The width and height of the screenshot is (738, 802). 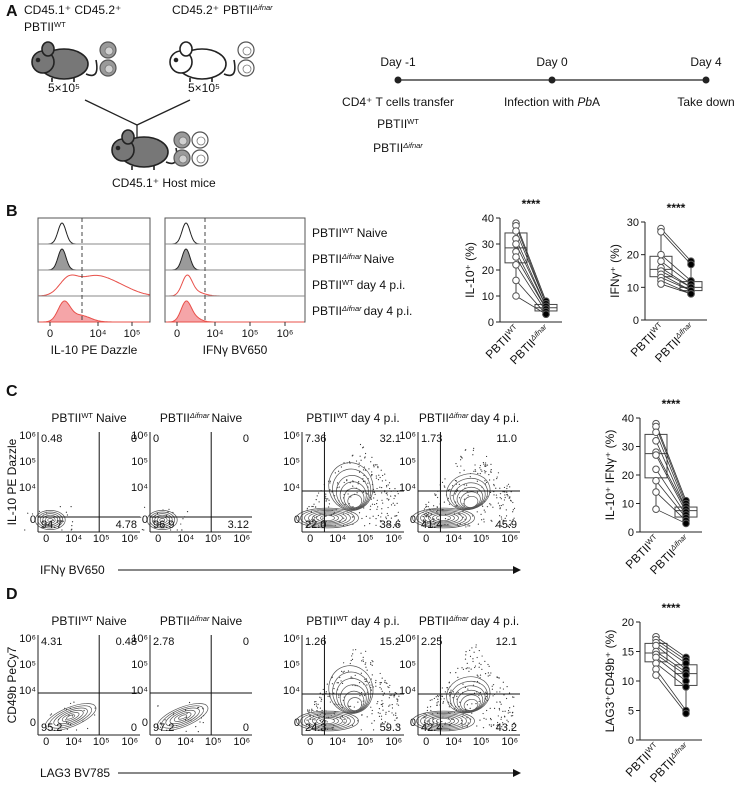 I want to click on text-piece: 10, so click(x=628, y=505).